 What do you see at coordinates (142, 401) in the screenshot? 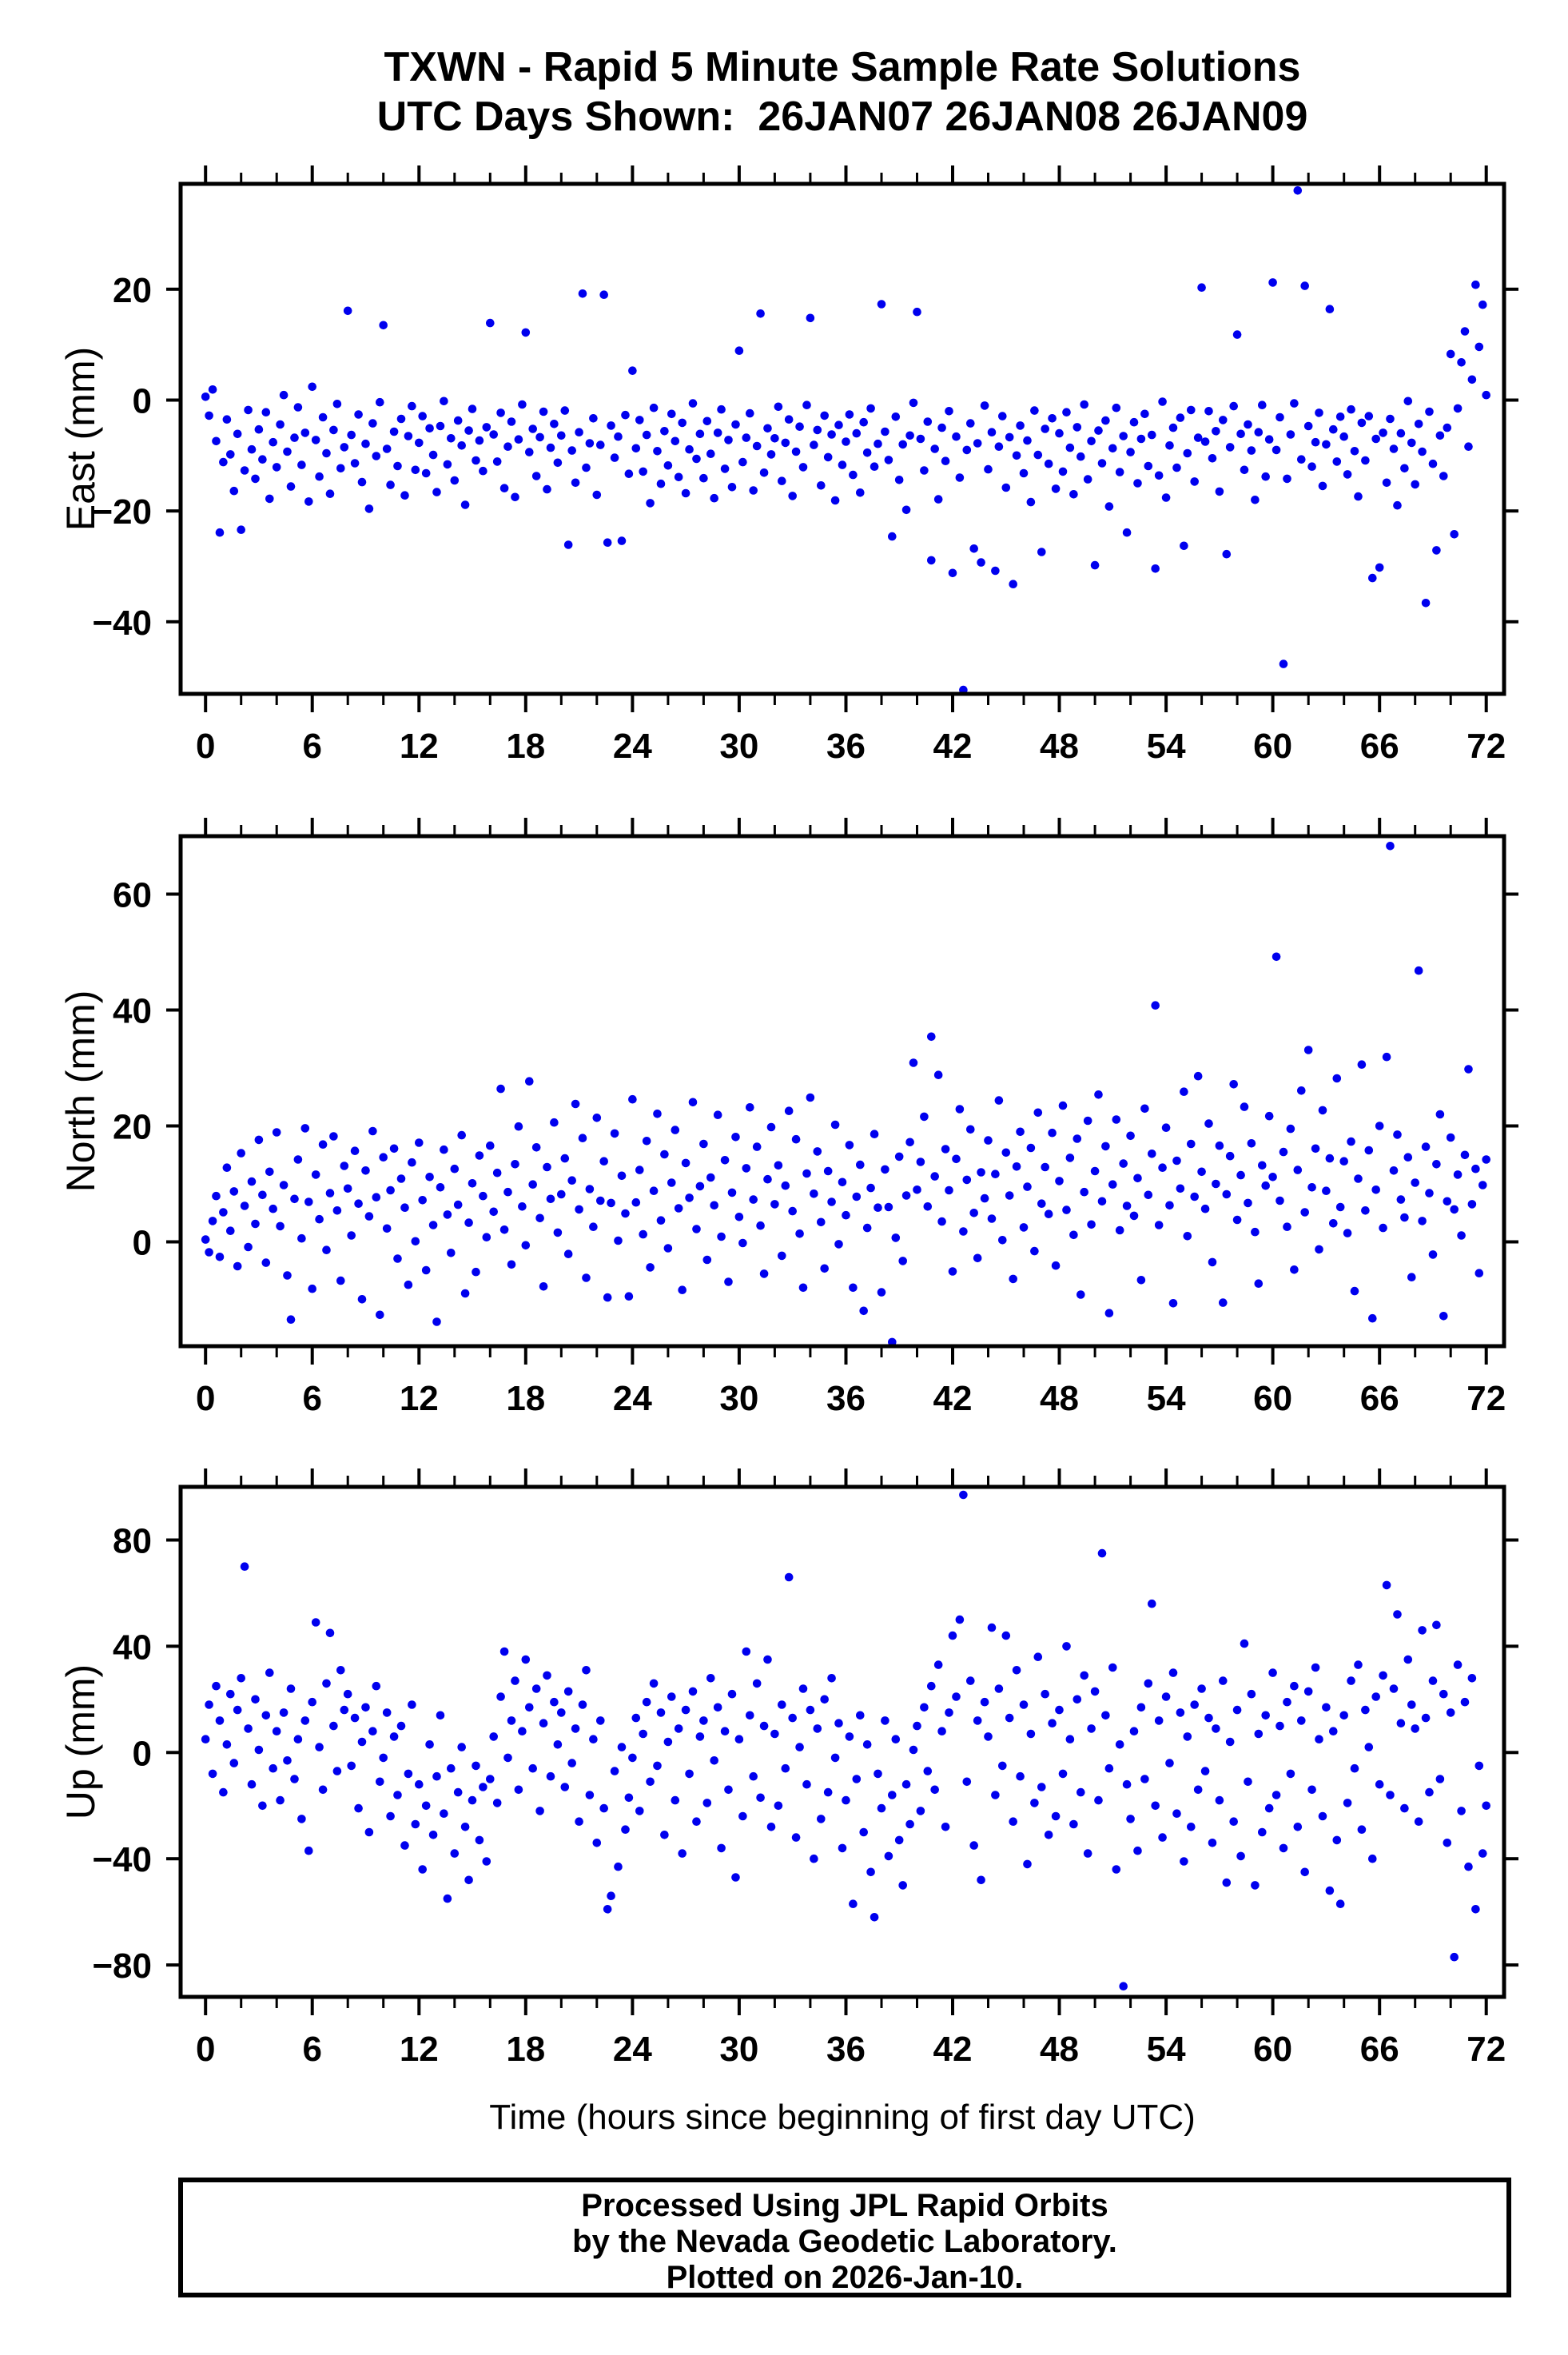
I see `y-tick-label: 0` at bounding box center [142, 401].